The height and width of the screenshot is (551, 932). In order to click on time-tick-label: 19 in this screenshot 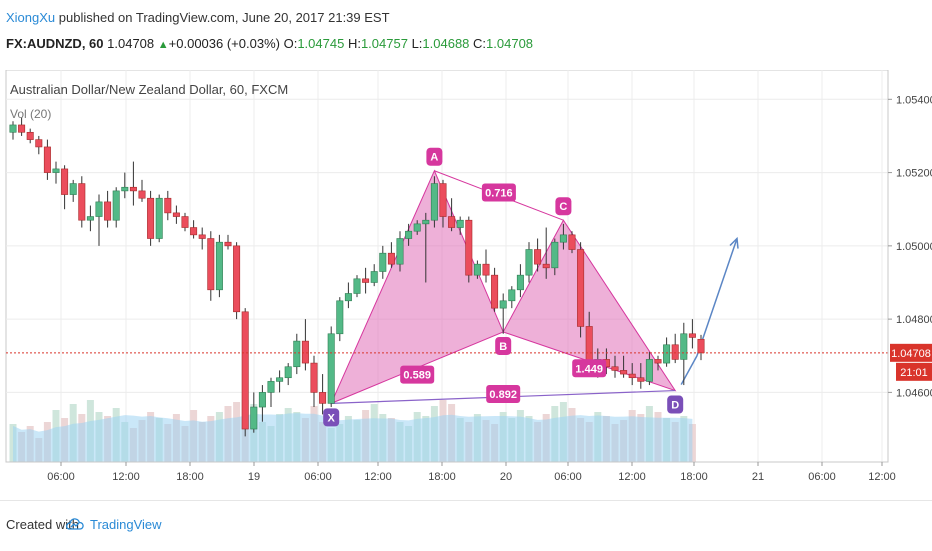, I will do `click(254, 477)`.